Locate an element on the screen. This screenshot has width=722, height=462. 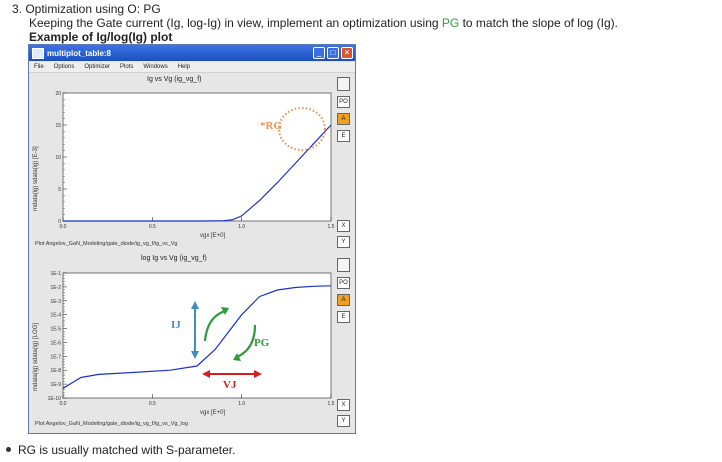
y-tick-label: 15 is located at coordinates (58, 126).